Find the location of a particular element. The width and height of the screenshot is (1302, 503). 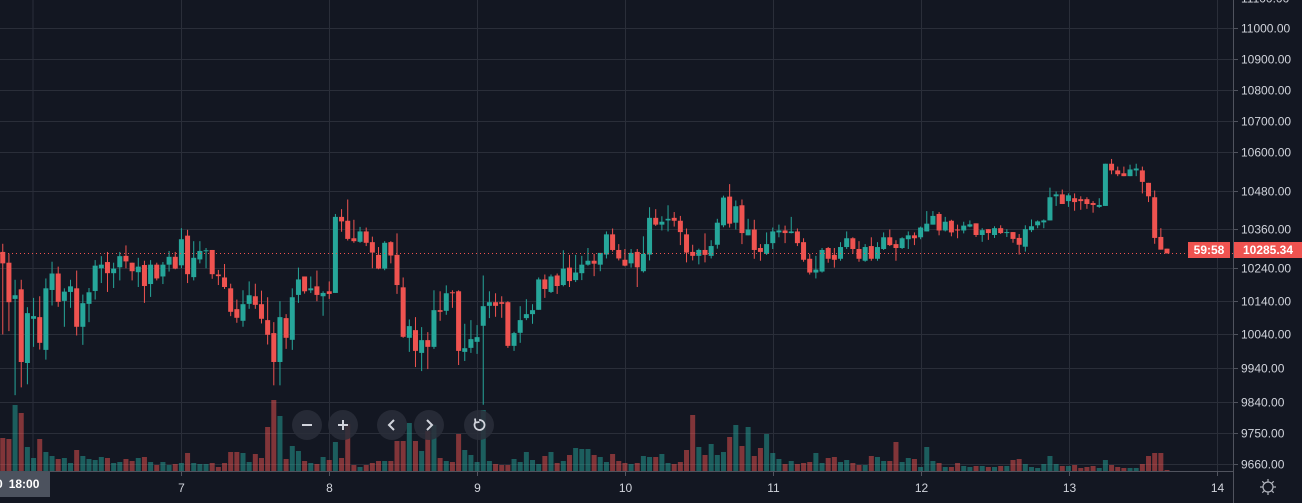

volume-bars is located at coordinates (585, 435).